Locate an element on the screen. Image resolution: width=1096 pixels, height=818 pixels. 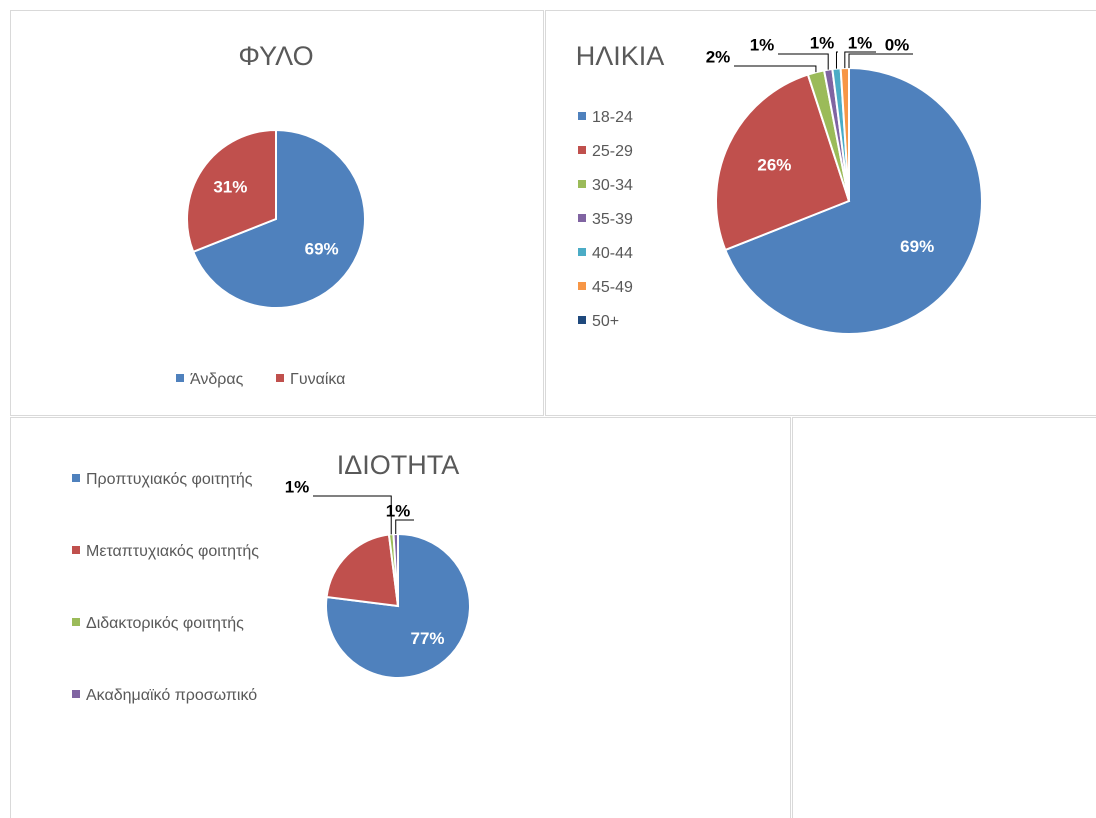
legend-label: Άνδρας is located at coordinates (217, 379).